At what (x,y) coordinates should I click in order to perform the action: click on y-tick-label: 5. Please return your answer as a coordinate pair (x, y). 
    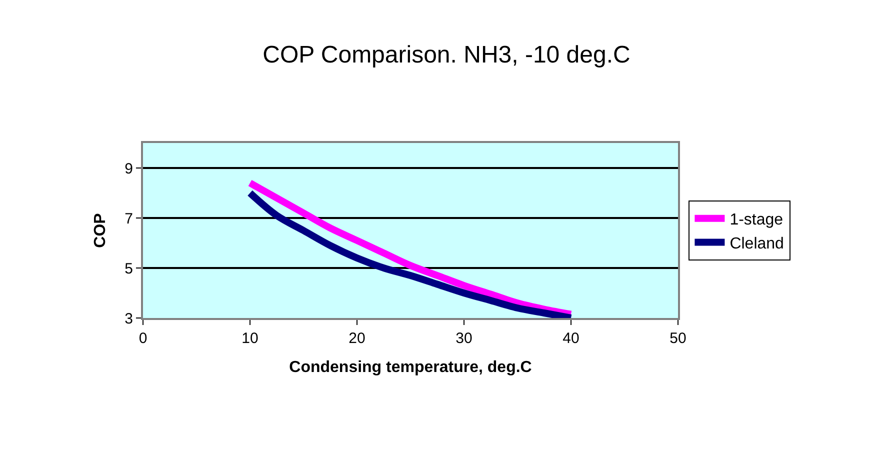
    Looking at the image, I should click on (128, 269).